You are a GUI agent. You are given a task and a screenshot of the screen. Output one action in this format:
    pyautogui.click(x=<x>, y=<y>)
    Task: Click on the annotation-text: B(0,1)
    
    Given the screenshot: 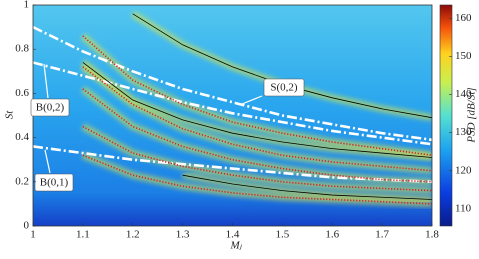 What is the action you would take?
    pyautogui.click(x=54, y=183)
    